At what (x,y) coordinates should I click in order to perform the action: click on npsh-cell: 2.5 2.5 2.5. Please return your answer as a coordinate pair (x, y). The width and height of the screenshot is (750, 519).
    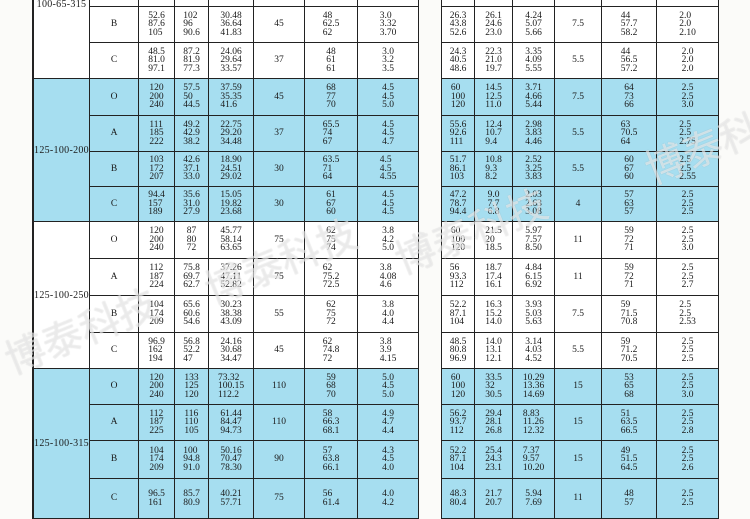
    Looking at the image, I should click on (688, 204).